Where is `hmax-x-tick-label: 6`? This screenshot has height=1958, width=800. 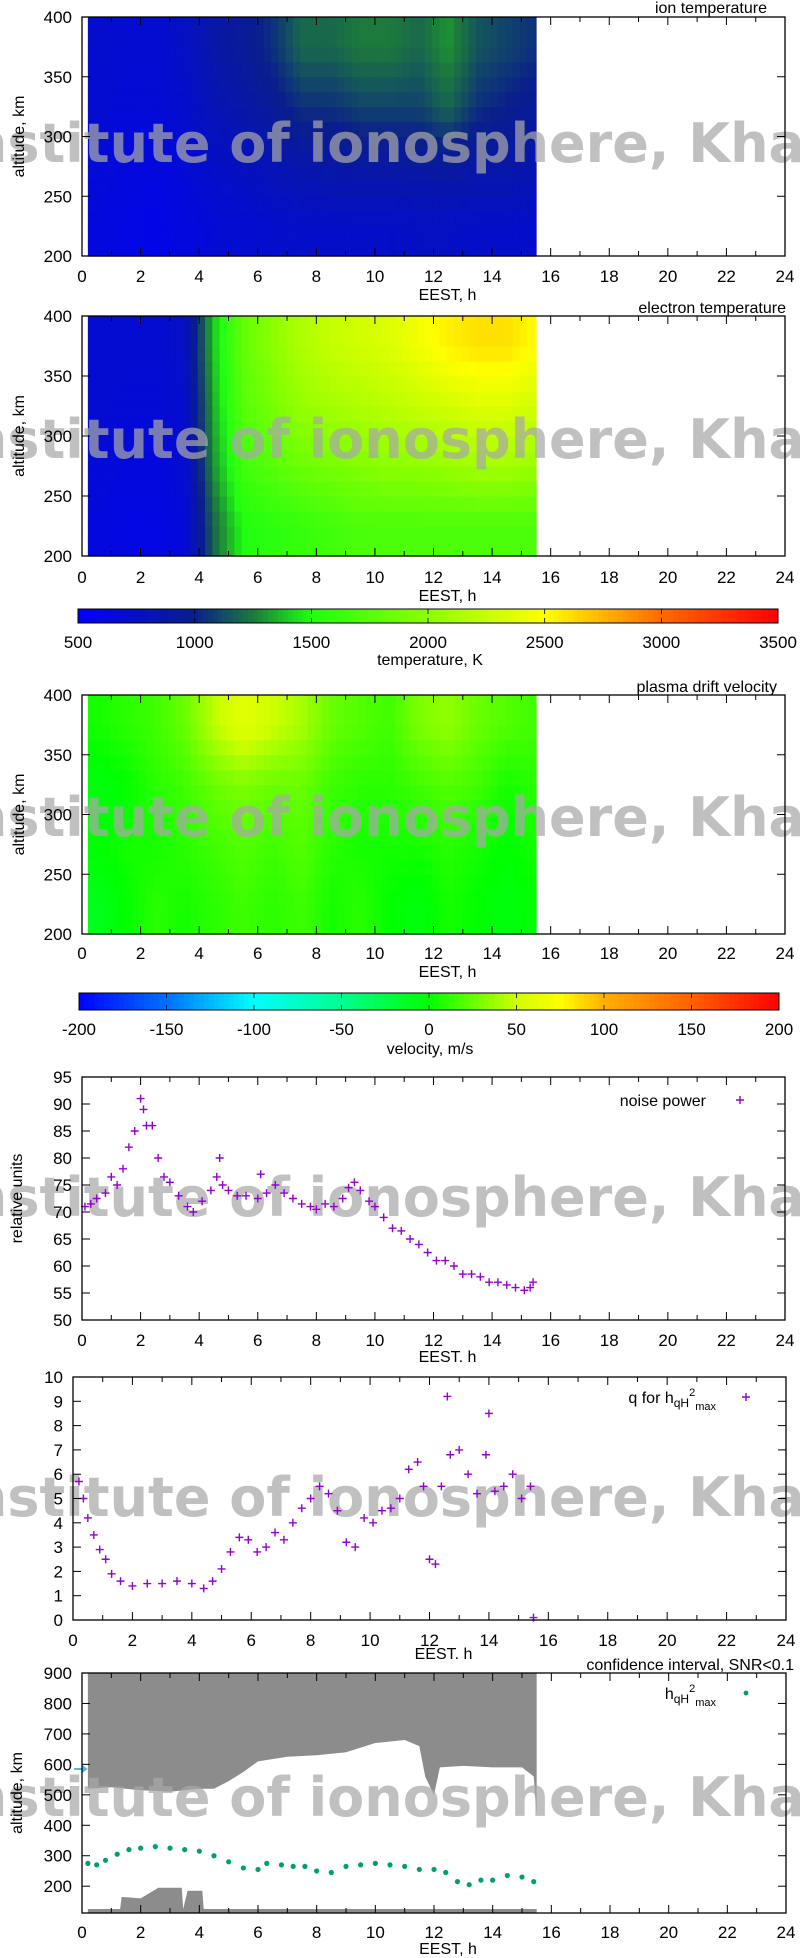
hmax-x-tick-label: 6 is located at coordinates (257, 1932).